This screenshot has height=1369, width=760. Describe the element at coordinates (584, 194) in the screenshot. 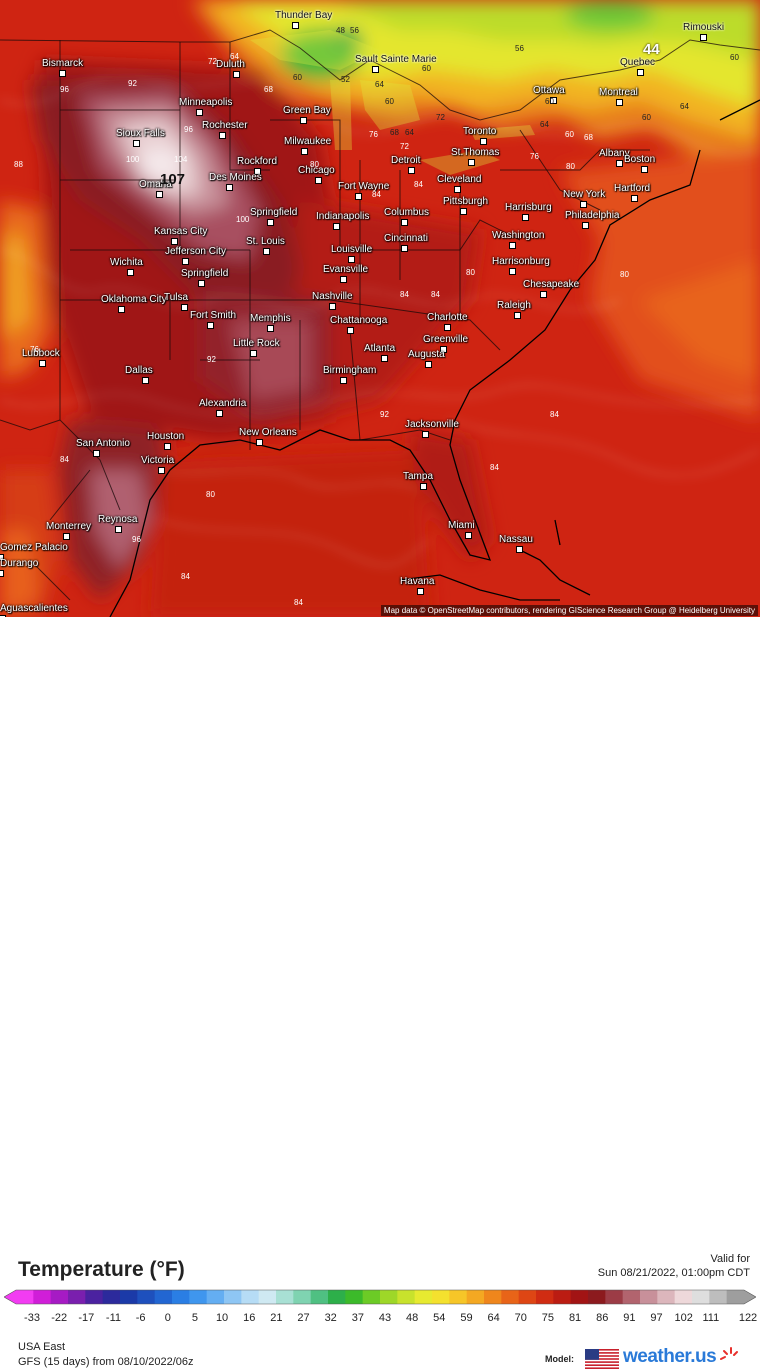

I see `city-label: New York` at that location.